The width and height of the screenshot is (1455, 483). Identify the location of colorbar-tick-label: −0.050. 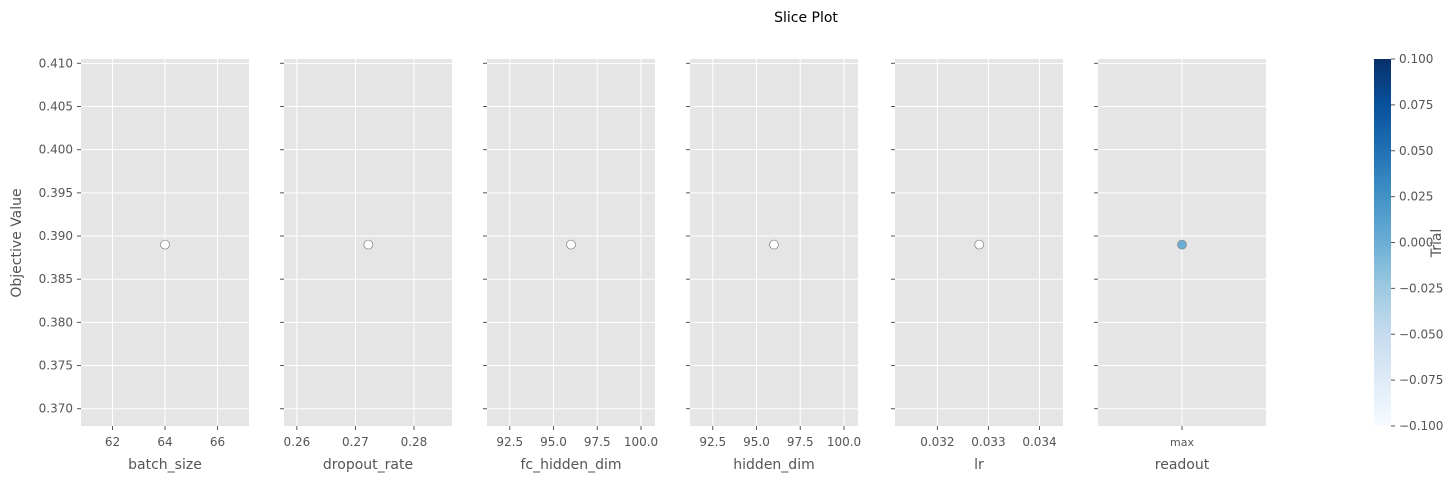
(1421, 334).